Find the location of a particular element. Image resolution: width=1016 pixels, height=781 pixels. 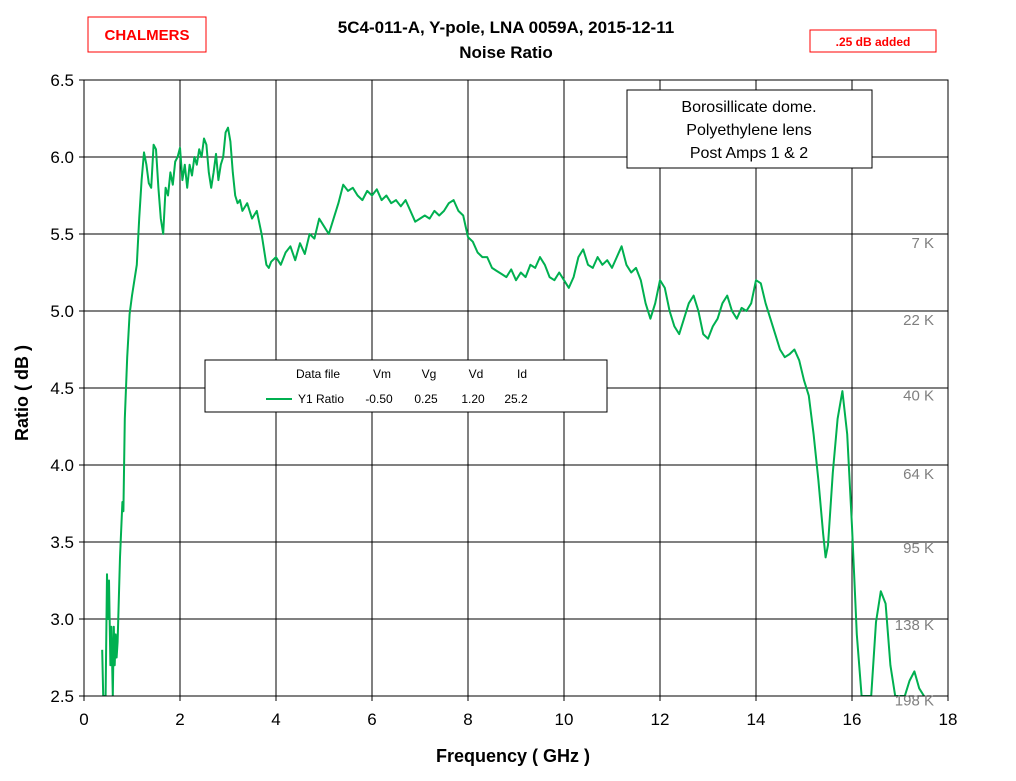

x-tick-label: 14 is located at coordinates (756, 719).